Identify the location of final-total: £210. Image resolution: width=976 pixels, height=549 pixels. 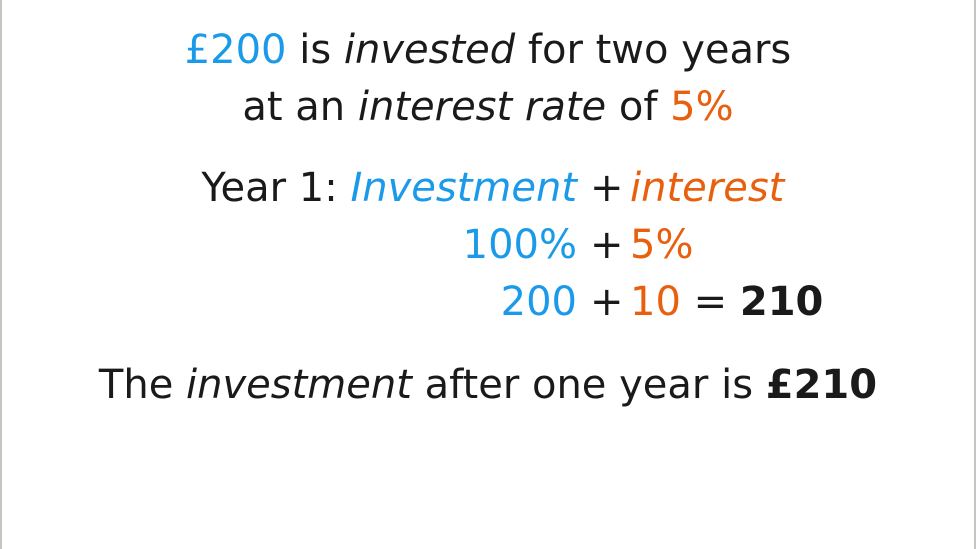
(821, 385).